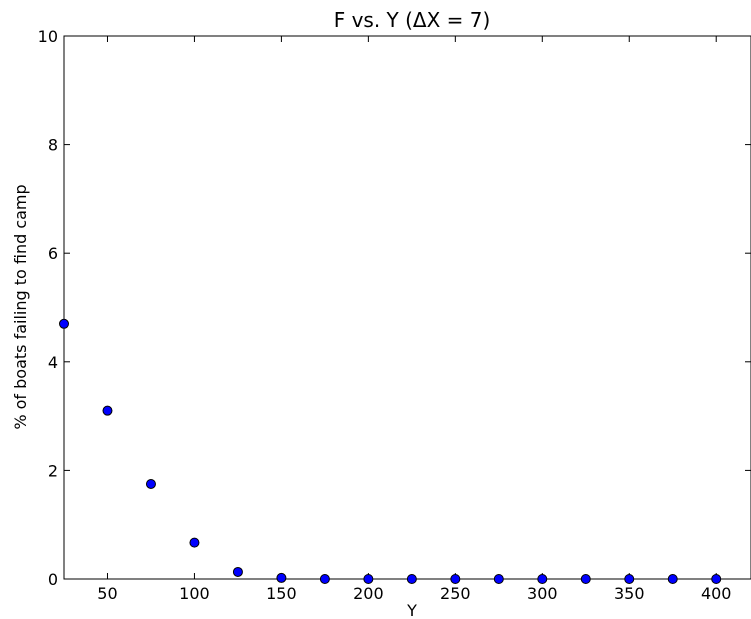 This screenshot has width=751, height=619. I want to click on x-tick-label: 300, so click(542, 593).